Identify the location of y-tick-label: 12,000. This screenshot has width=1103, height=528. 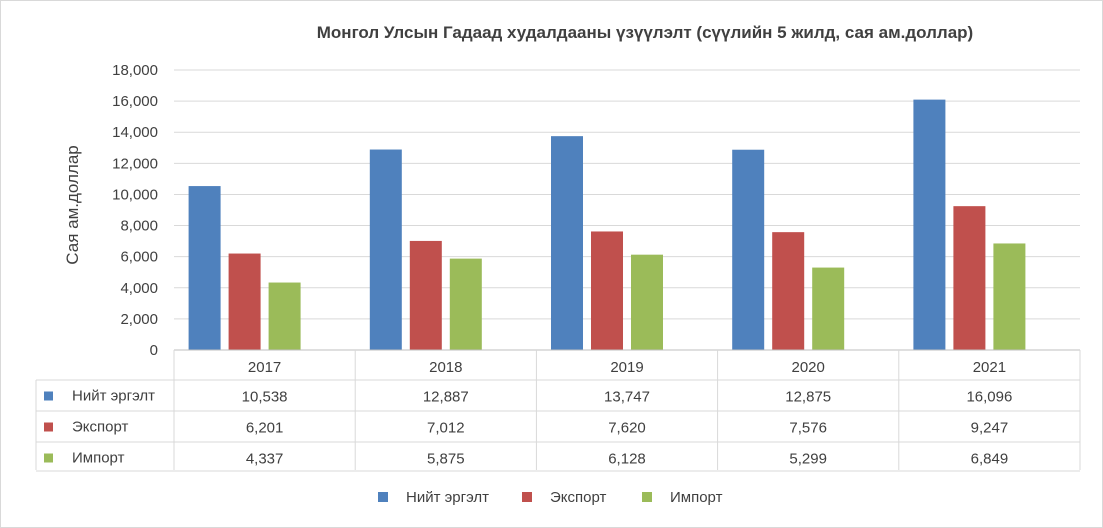
(135, 163).